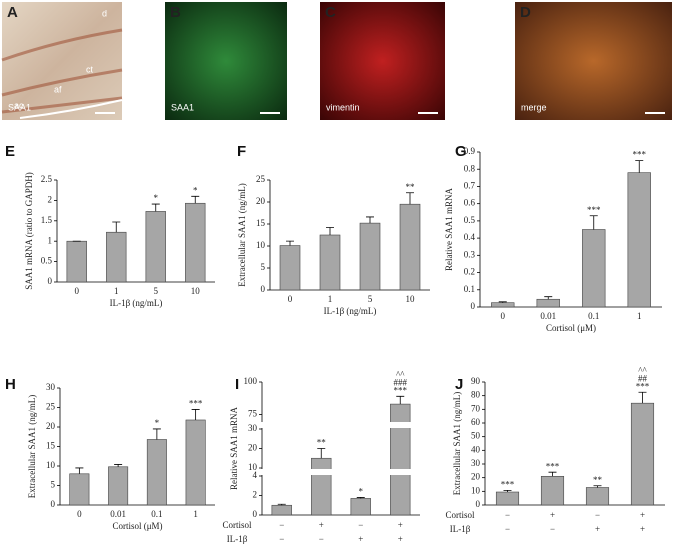 Image resolution: width=675 pixels, height=551 pixels. What do you see at coordinates (548, 316) in the screenshot?
I see `x-tick-label: 0.01` at bounding box center [548, 316].